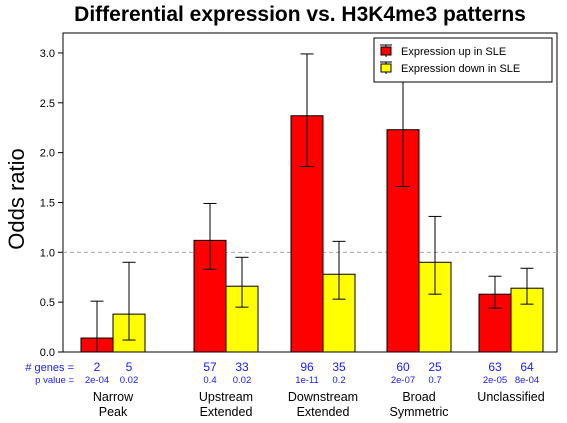  Describe the element at coordinates (49, 368) in the screenshot. I see `genes-row-label: # genes =` at that location.